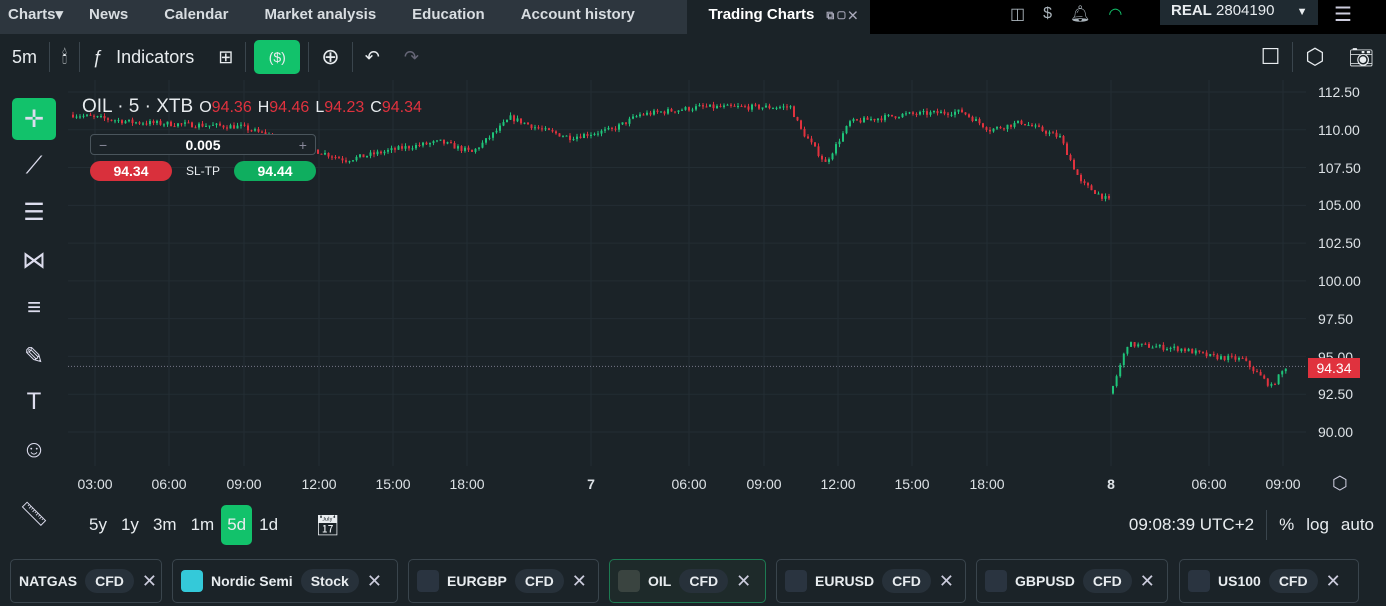  Describe the element at coordinates (372, 56) in the screenshot. I see `undo-icon: ↶` at that location.